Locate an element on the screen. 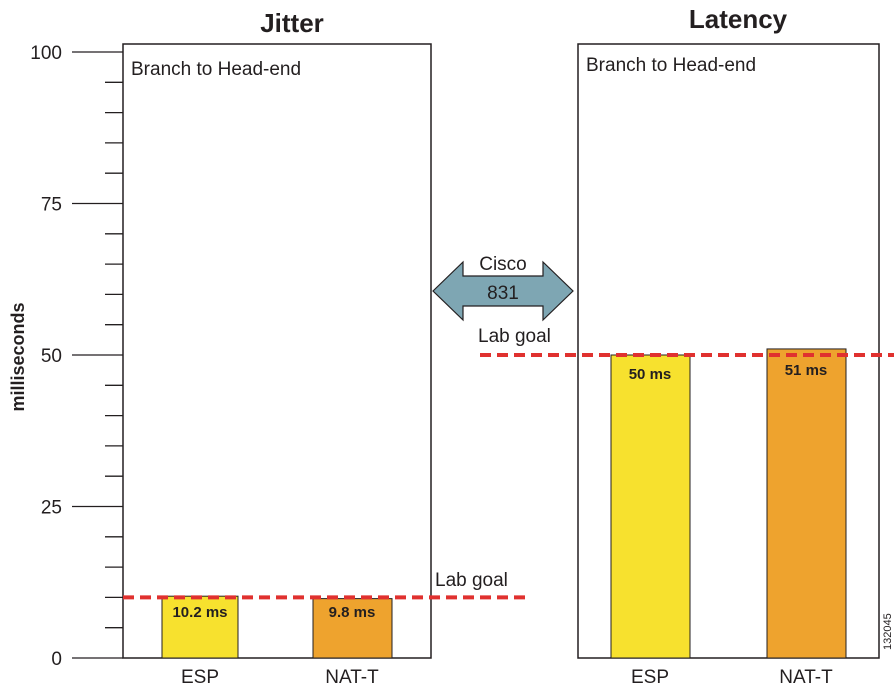 The image size is (894, 689). jitter-chart-title: Jitter is located at coordinates (292, 23).